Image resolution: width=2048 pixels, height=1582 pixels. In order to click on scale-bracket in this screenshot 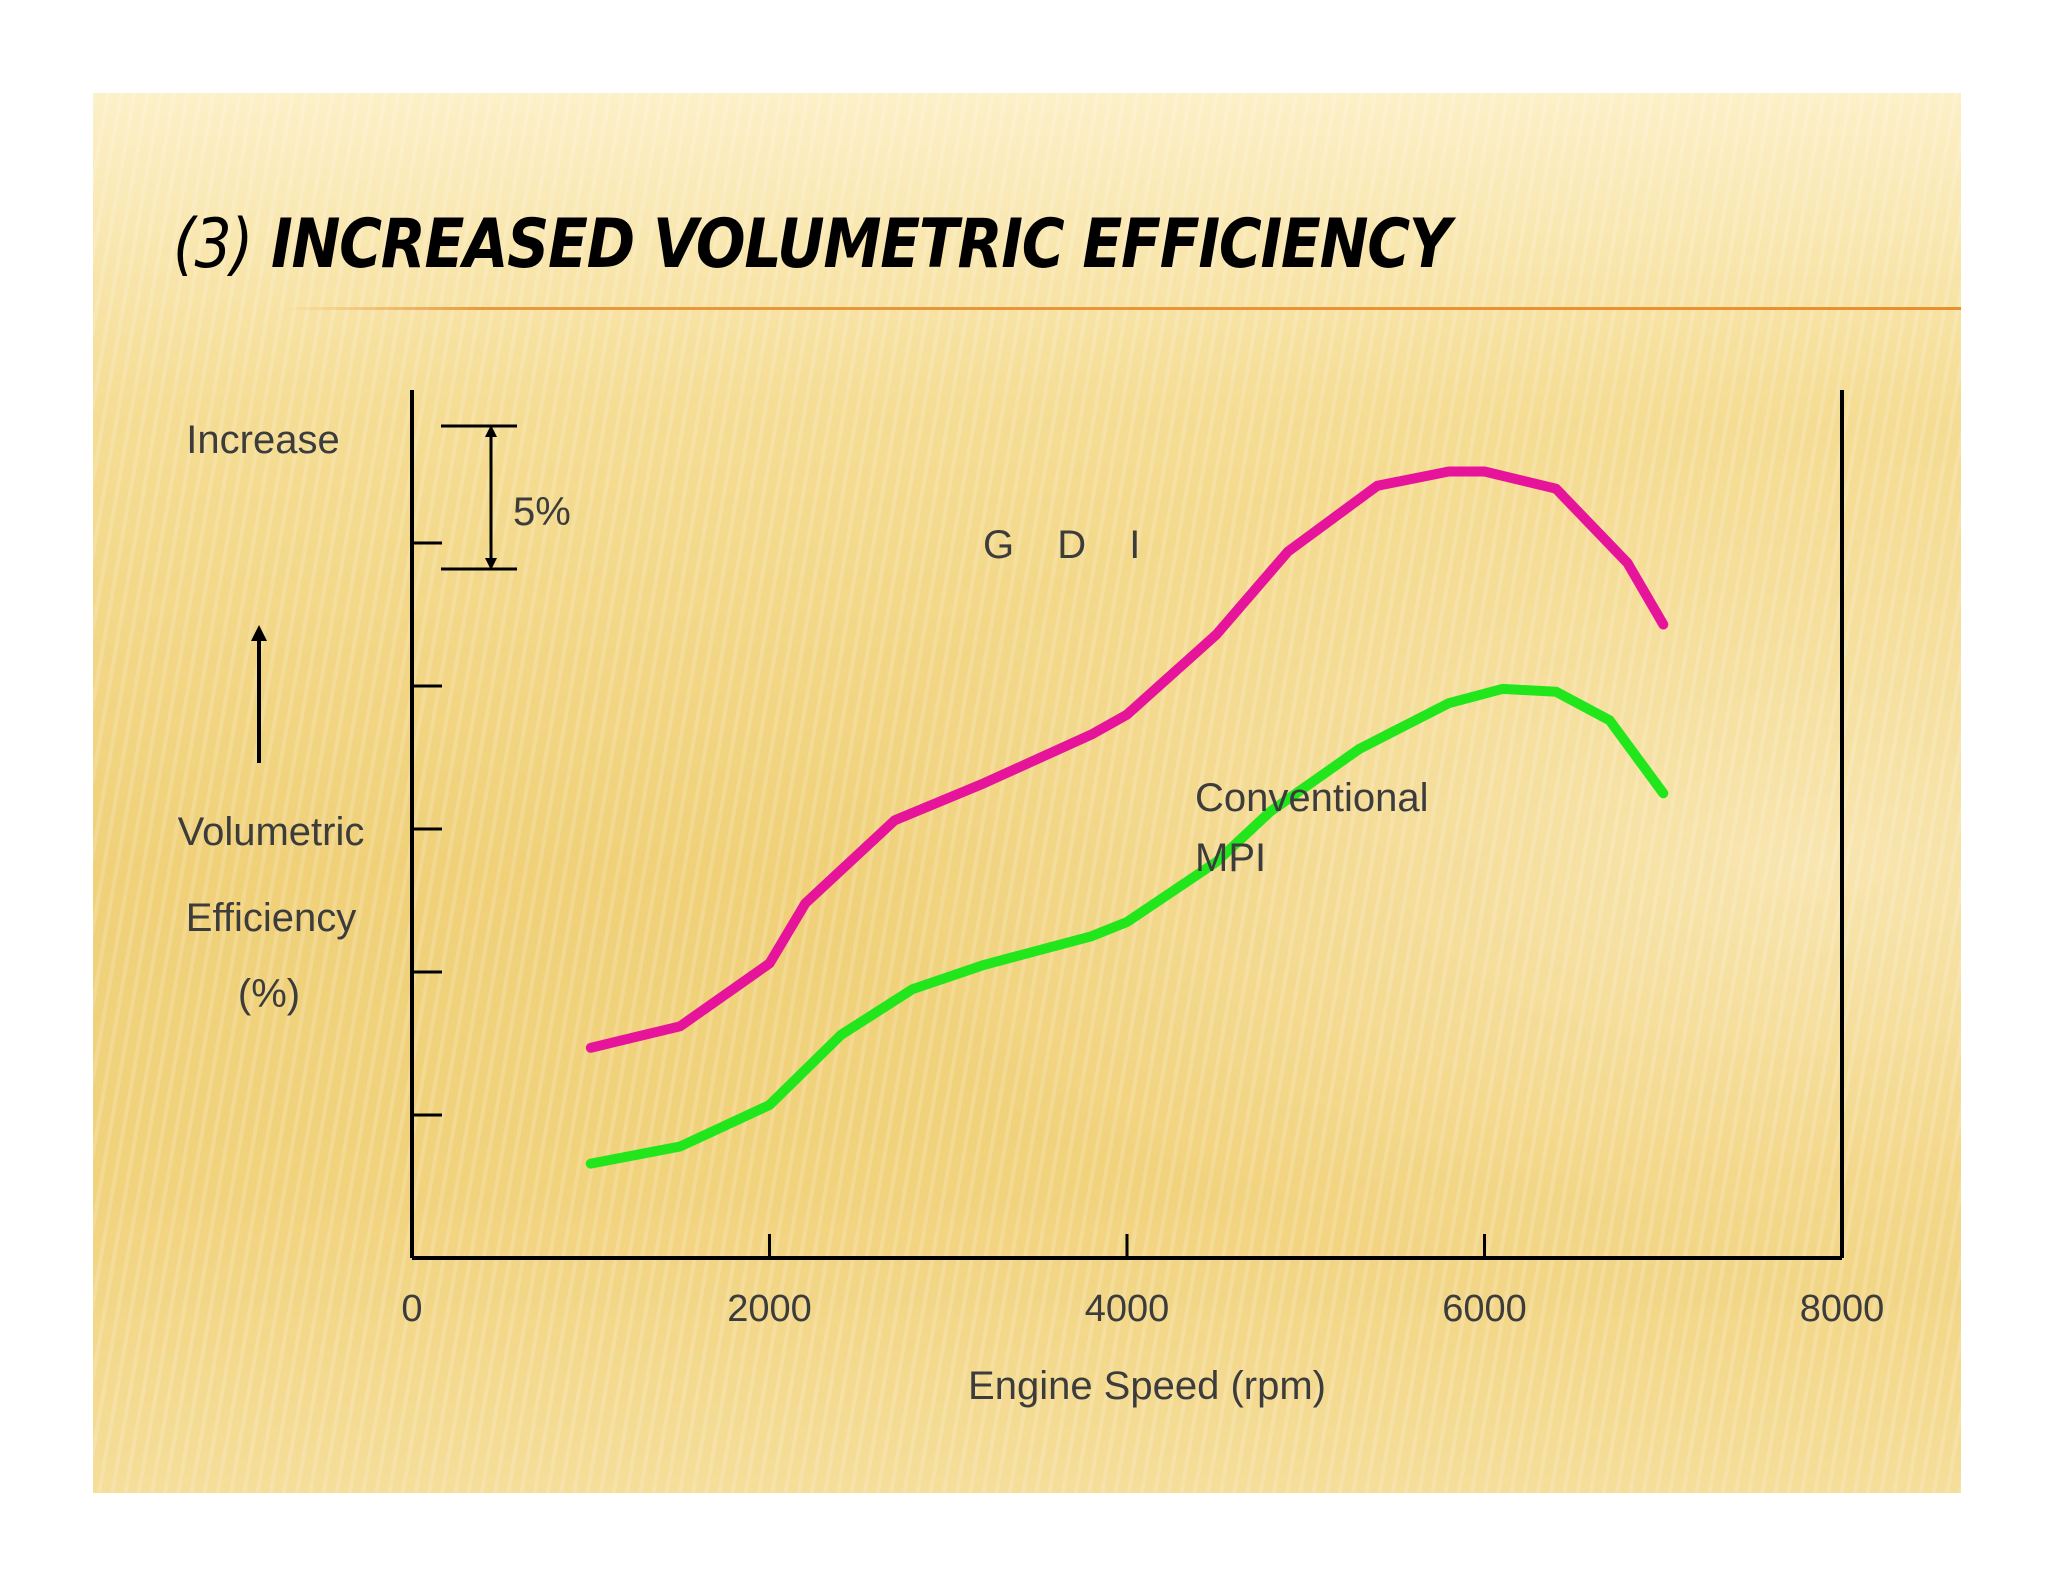, I will do `click(479, 497)`.